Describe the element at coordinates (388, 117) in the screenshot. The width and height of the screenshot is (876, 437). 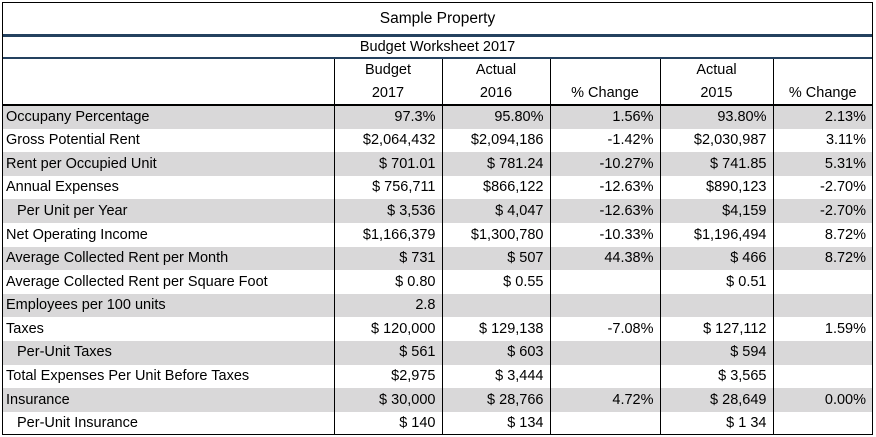
I see `budget-2017-cell: 97.3%` at that location.